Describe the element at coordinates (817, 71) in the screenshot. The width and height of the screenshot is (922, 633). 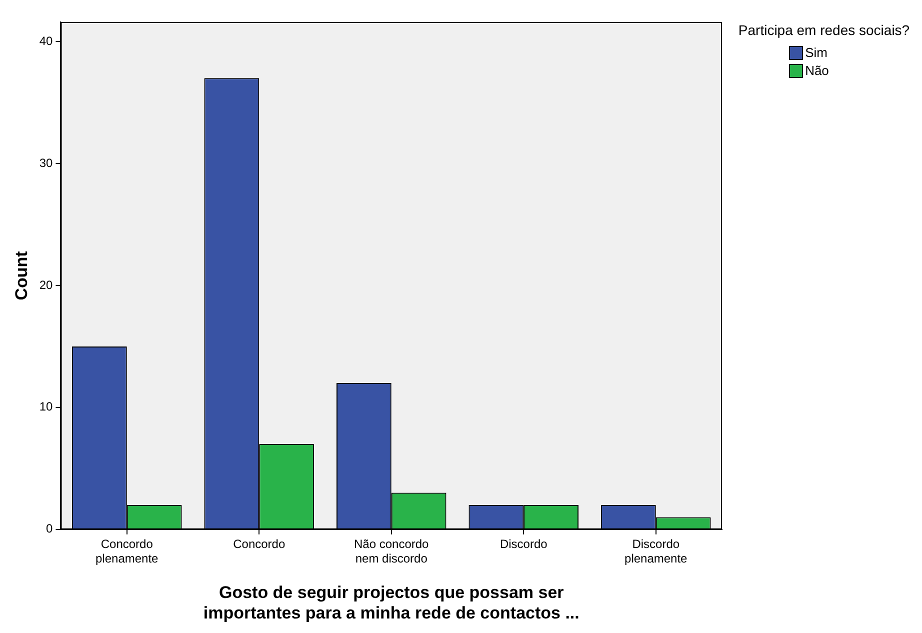
I see `legend-label: Não` at that location.